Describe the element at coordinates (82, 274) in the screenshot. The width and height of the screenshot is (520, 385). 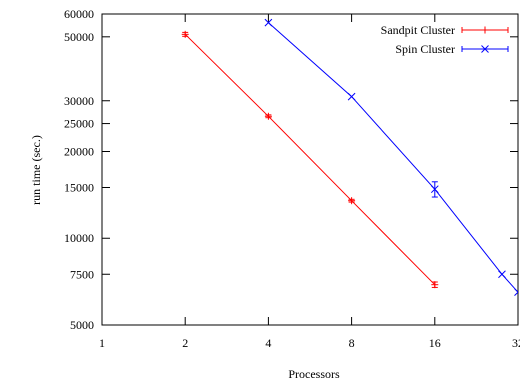
I see `y-tick-label: 7500` at that location.